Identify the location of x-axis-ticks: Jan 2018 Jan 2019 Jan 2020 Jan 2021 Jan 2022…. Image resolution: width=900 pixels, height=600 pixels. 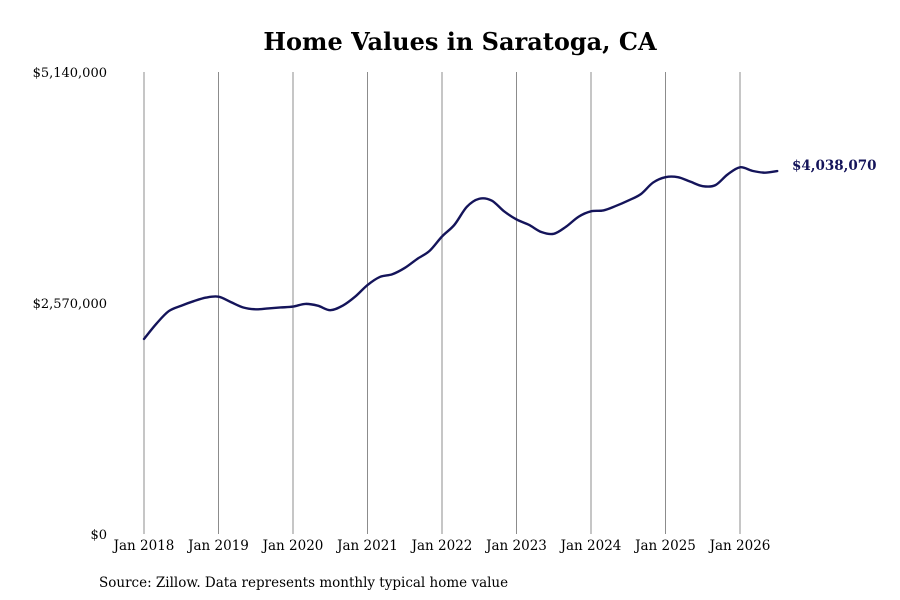
(441, 546).